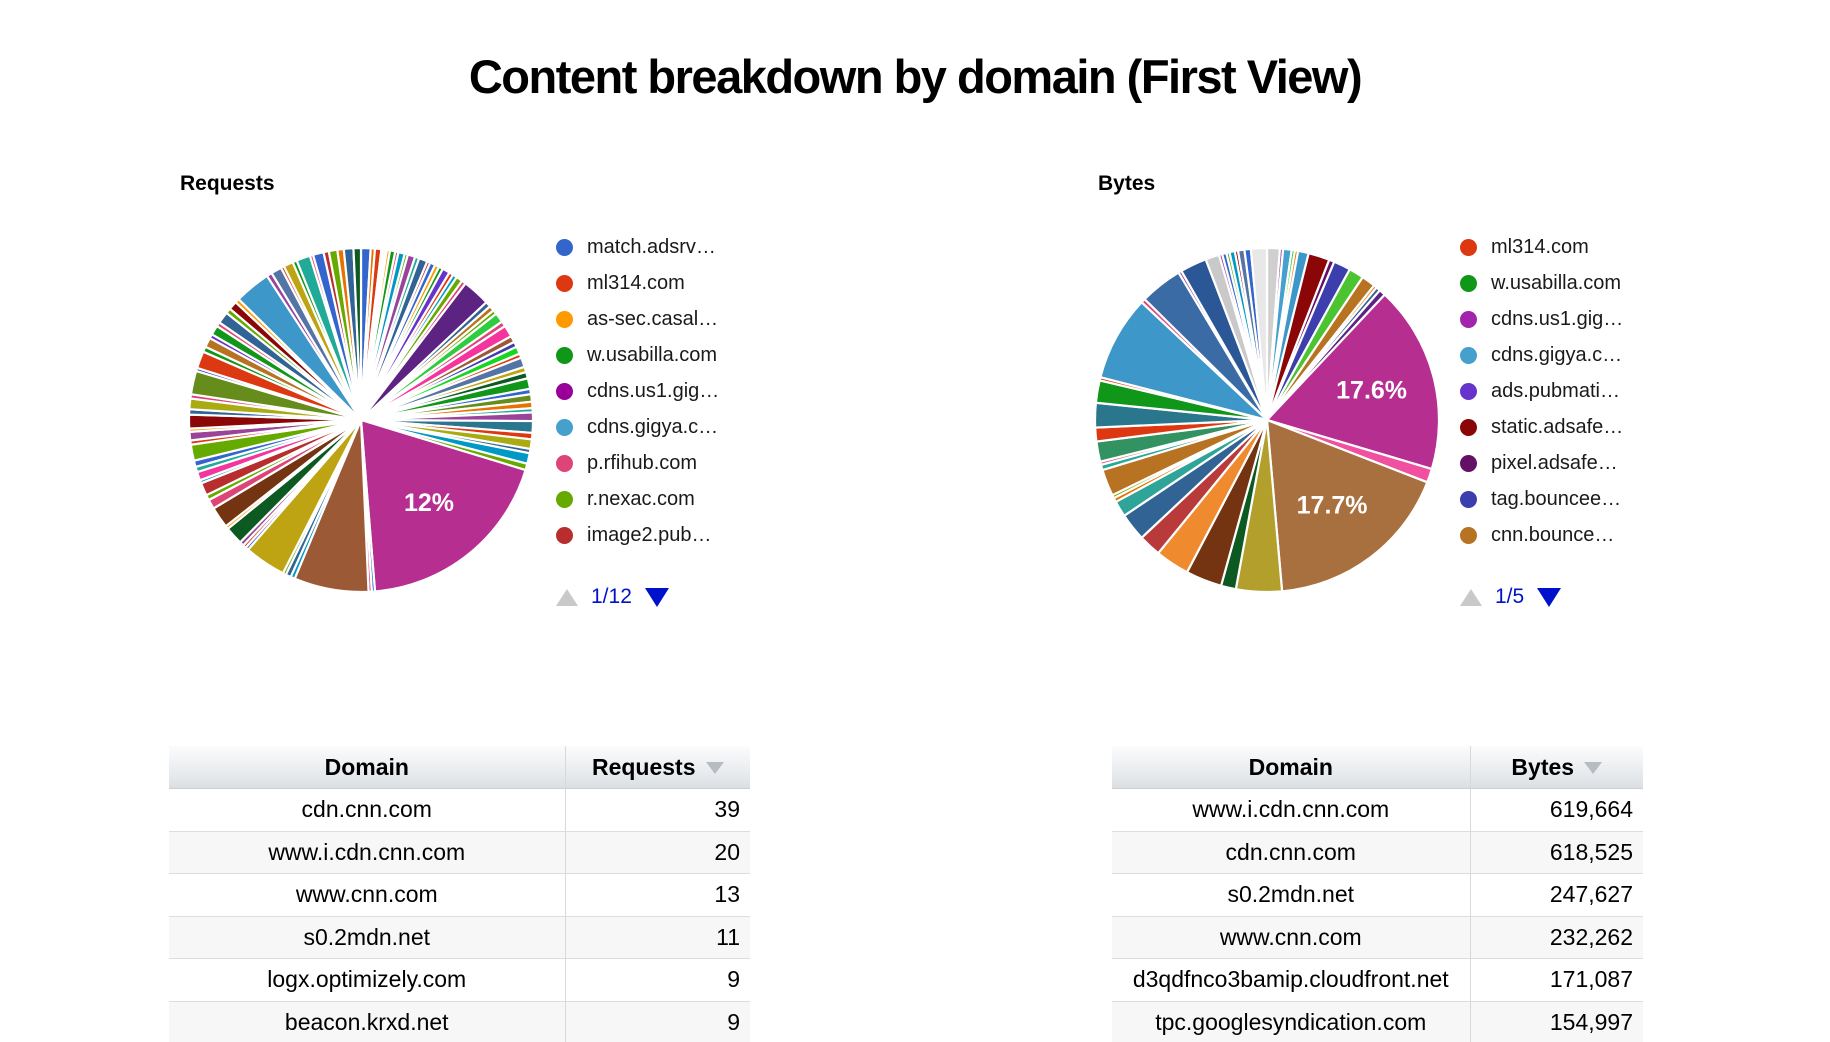 The width and height of the screenshot is (1830, 1042). I want to click on bytes-pie-chart: 17.6% 17.7%, so click(1267, 420).